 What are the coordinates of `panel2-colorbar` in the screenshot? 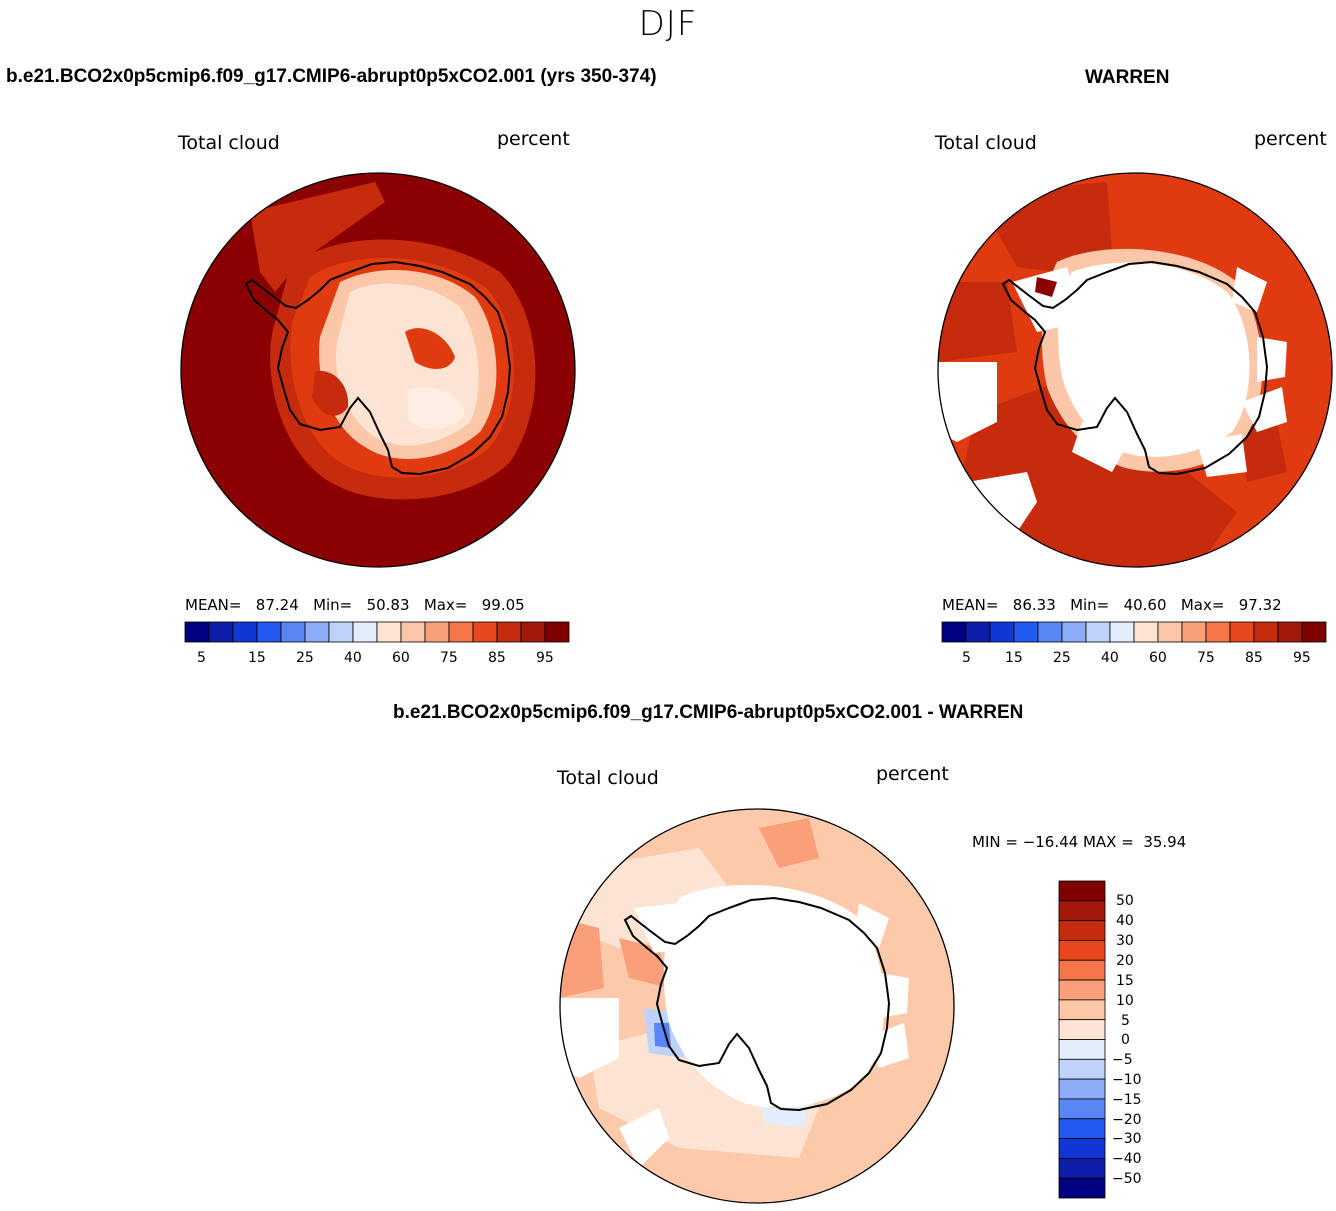 It's located at (1134, 632).